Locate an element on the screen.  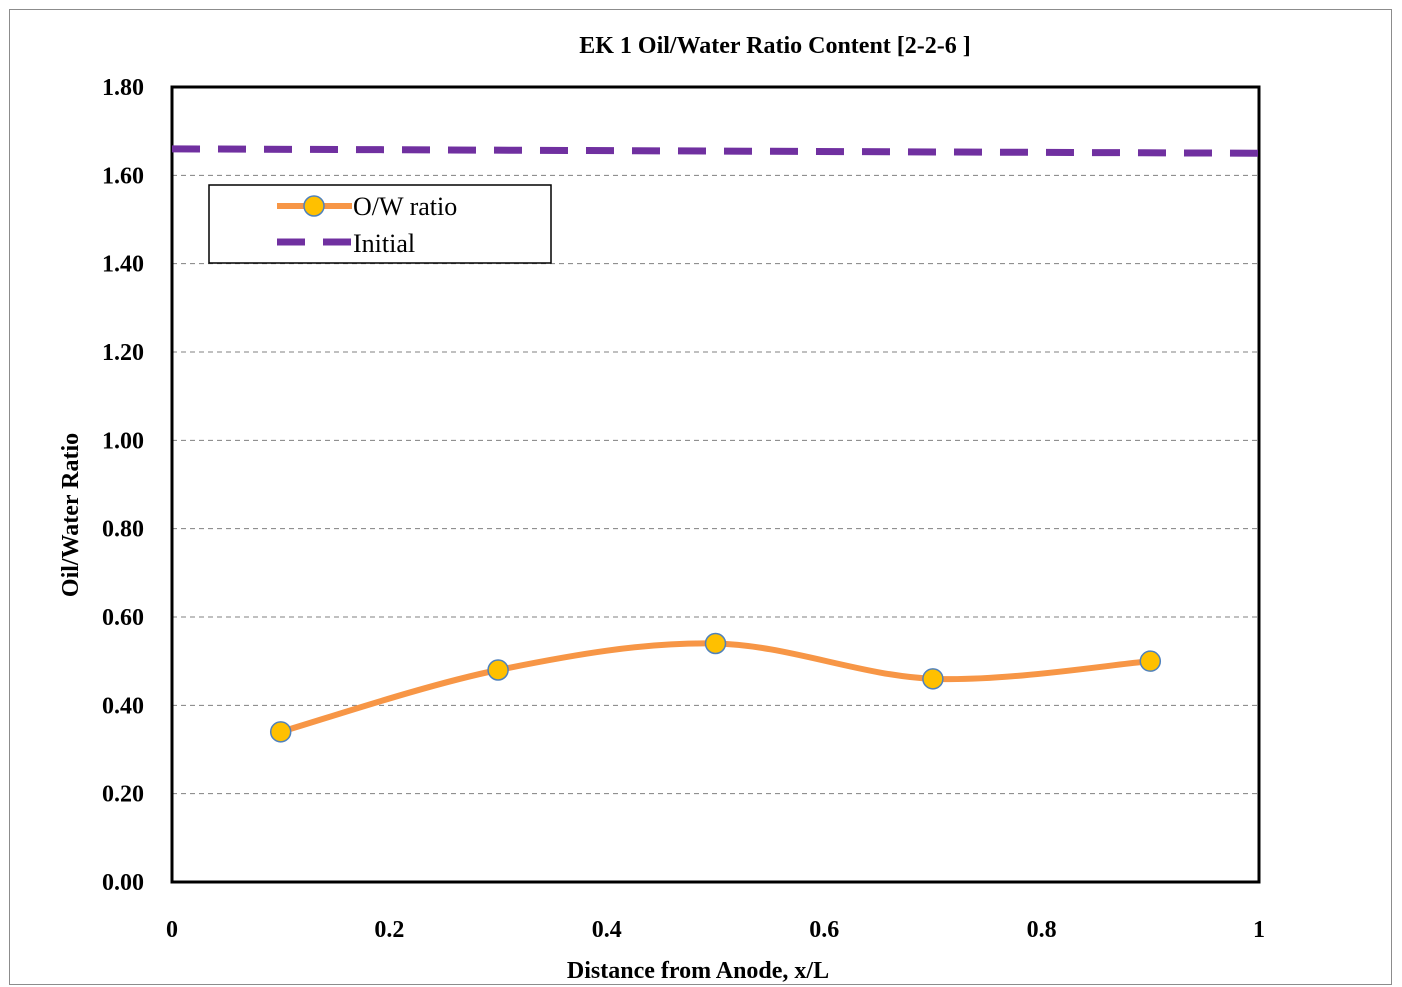
x-axis-label: Distance from Anode, x/L is located at coordinates (698, 971).